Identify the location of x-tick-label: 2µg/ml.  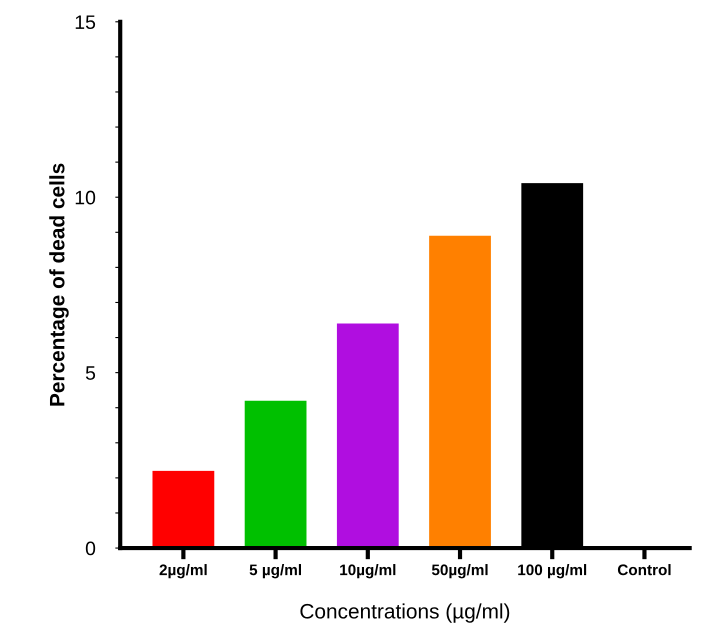
(183, 571).